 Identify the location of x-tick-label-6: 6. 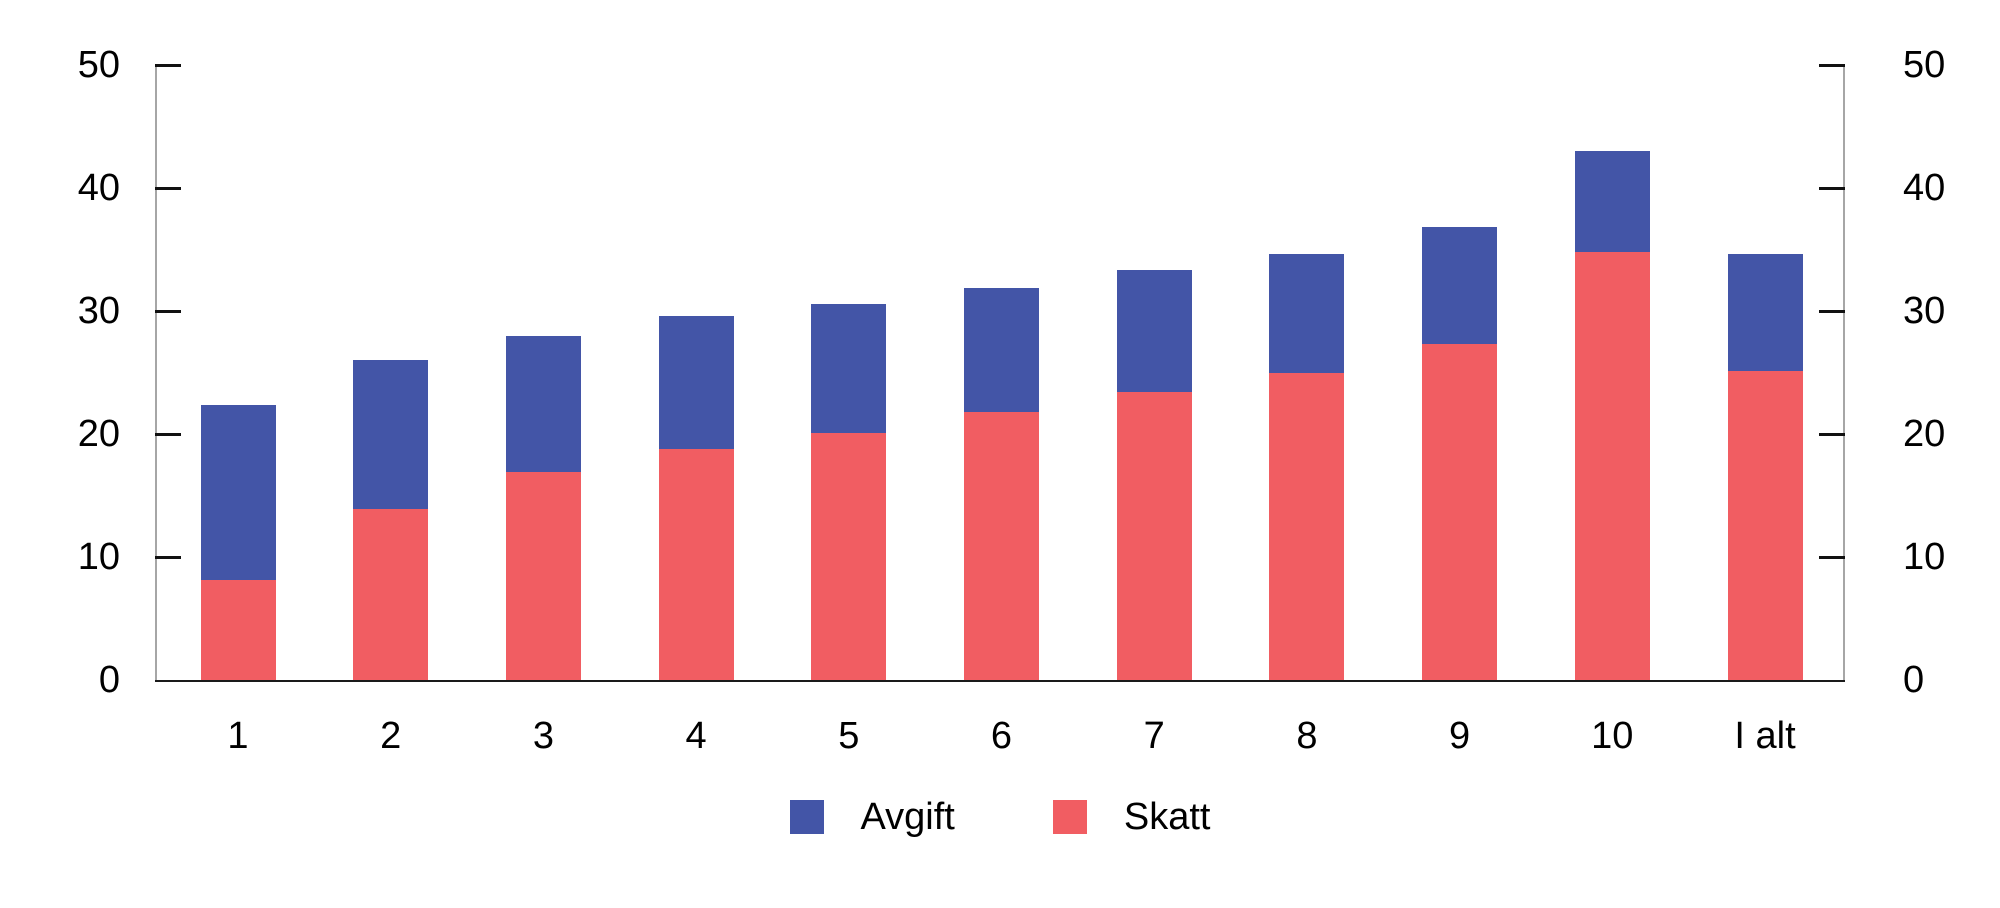
(1001, 736).